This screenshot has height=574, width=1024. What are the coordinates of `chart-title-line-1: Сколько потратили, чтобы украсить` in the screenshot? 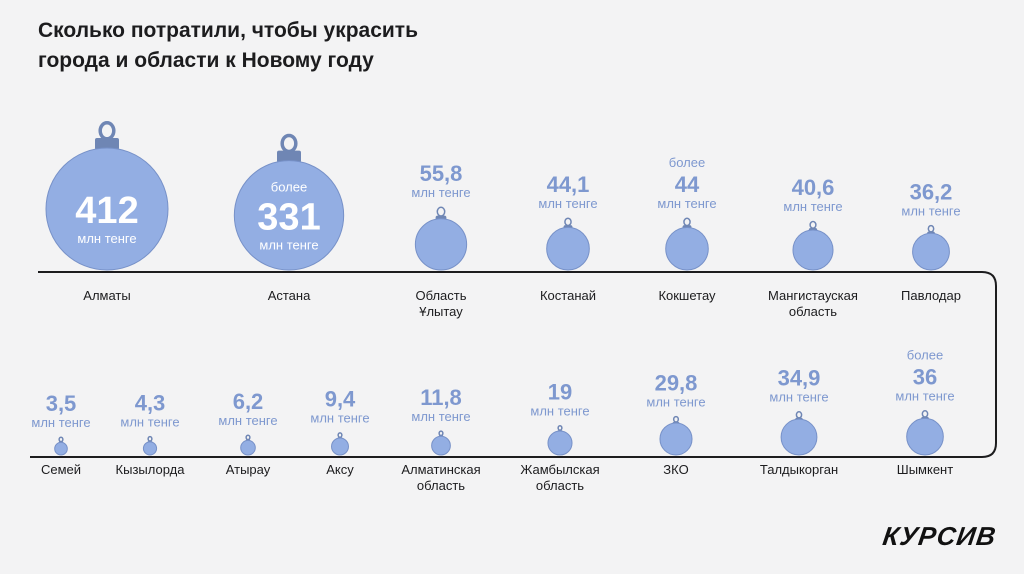 It's located at (228, 30).